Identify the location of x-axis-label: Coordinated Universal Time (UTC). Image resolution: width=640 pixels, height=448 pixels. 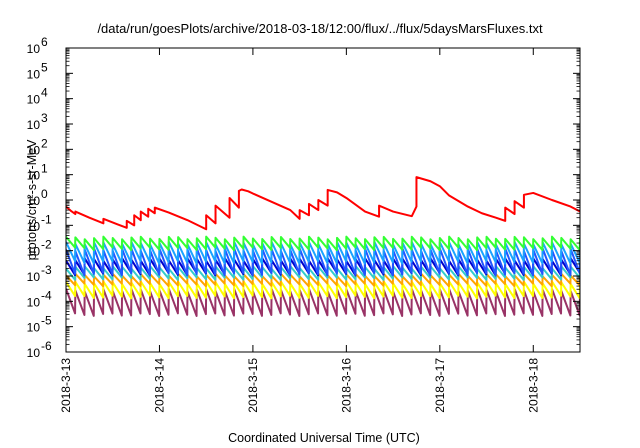
(324, 438).